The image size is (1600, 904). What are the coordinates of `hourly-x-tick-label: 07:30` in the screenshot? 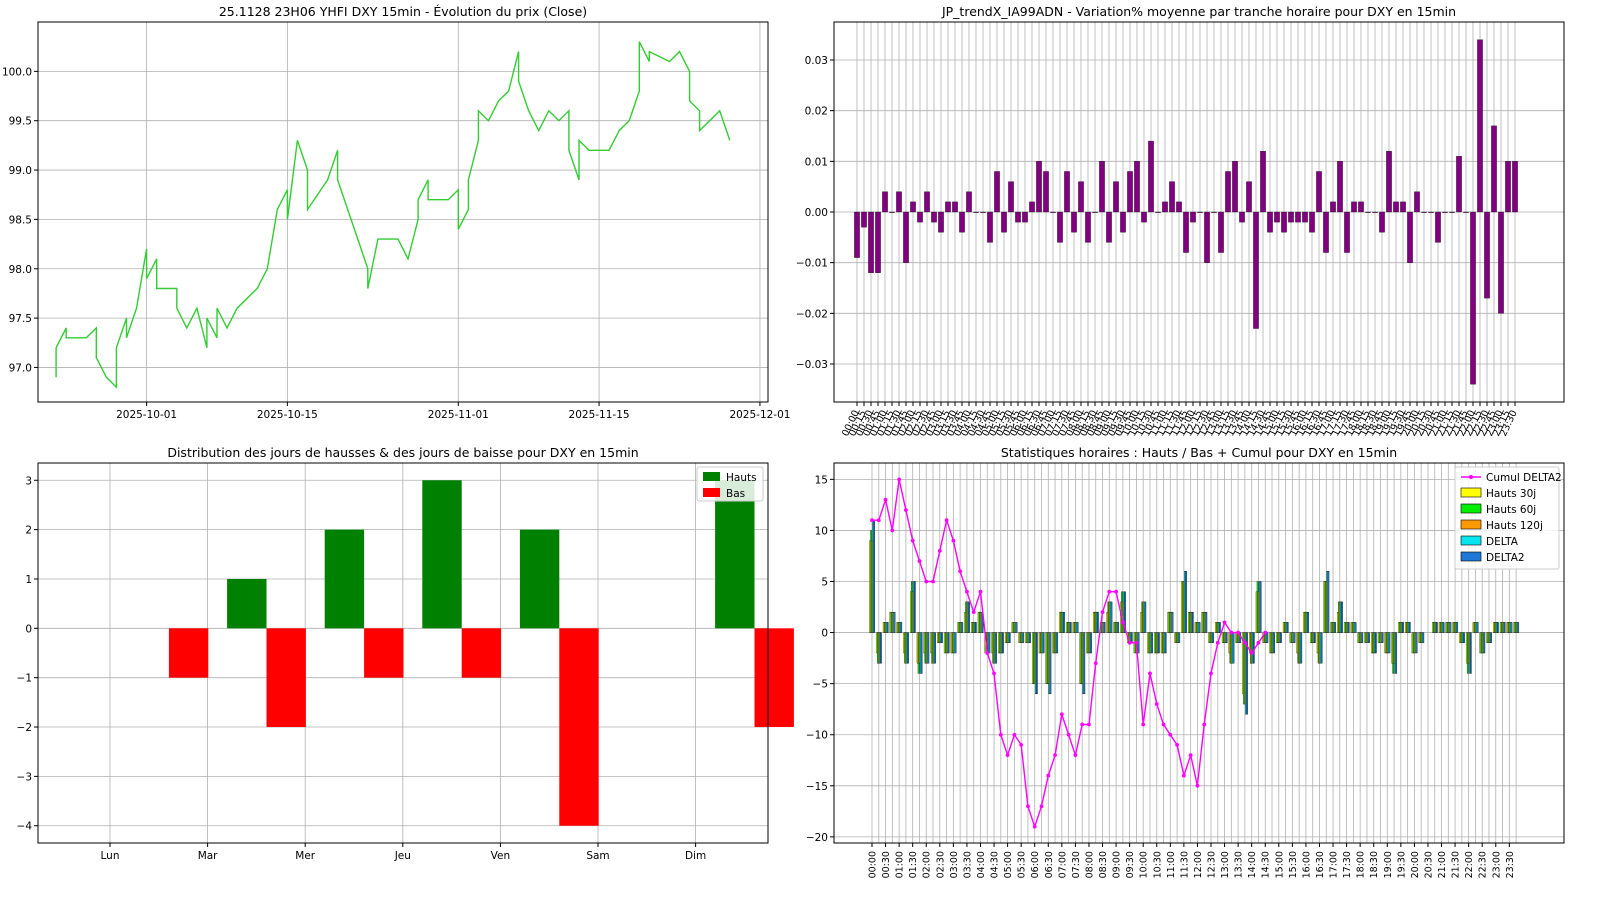 It's located at (1076, 864).